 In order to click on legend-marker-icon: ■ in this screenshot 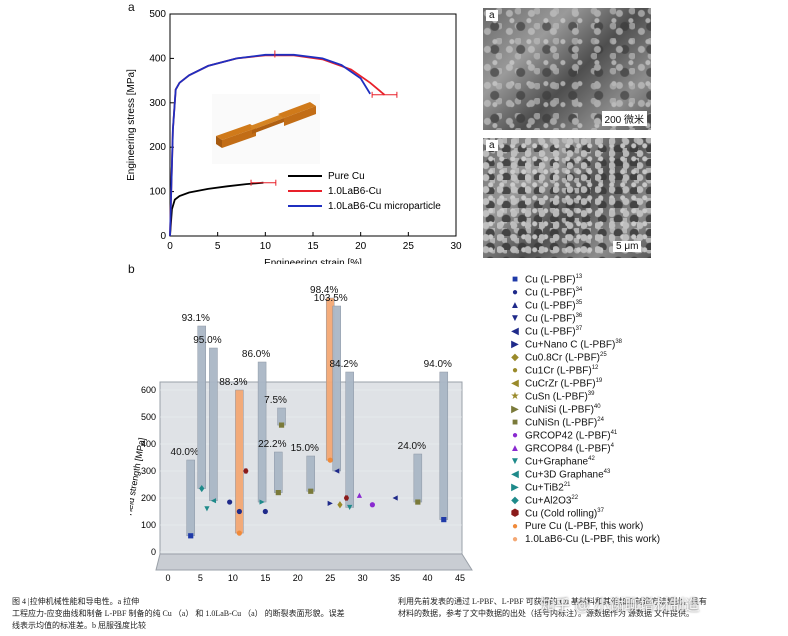, I will do `click(515, 423)`.